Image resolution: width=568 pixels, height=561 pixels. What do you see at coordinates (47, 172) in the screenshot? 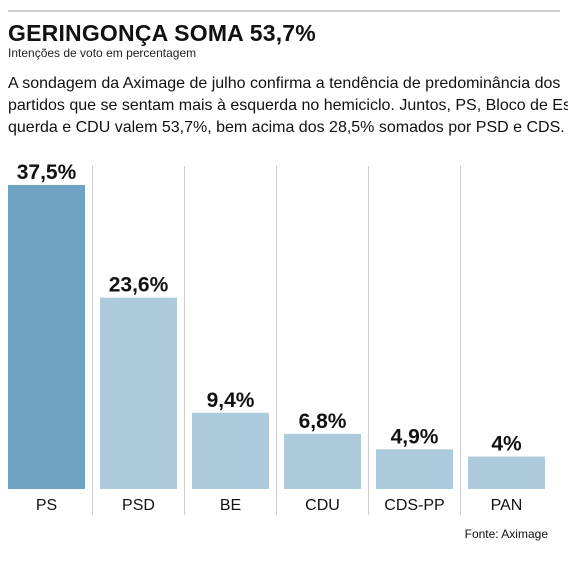
I see `bar-value-label: 37,5%` at bounding box center [47, 172].